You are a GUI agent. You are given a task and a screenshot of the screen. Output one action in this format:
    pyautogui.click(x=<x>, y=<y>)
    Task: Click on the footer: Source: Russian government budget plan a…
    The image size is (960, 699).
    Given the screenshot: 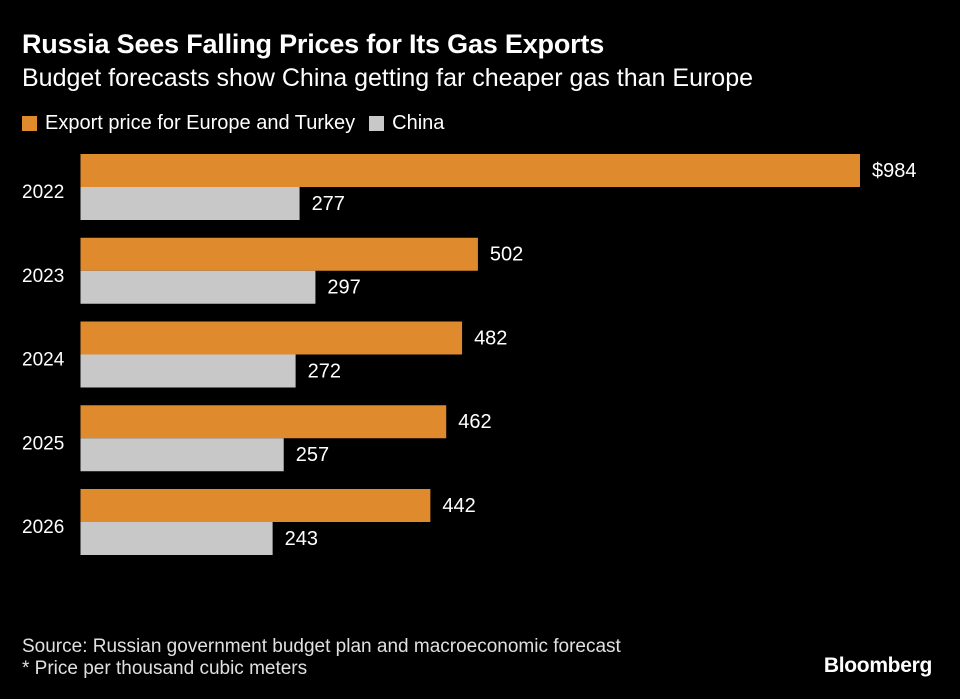 What is the action you would take?
    pyautogui.click(x=321, y=658)
    